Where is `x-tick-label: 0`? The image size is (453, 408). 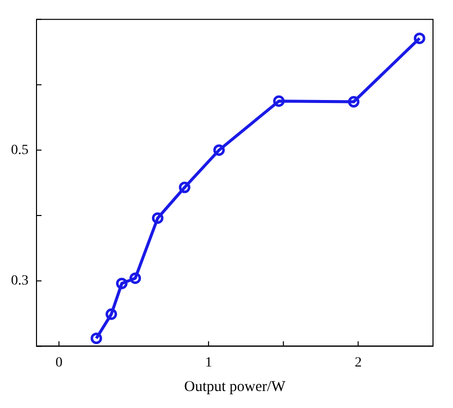 x-tick-label: 0 is located at coordinates (58, 362).